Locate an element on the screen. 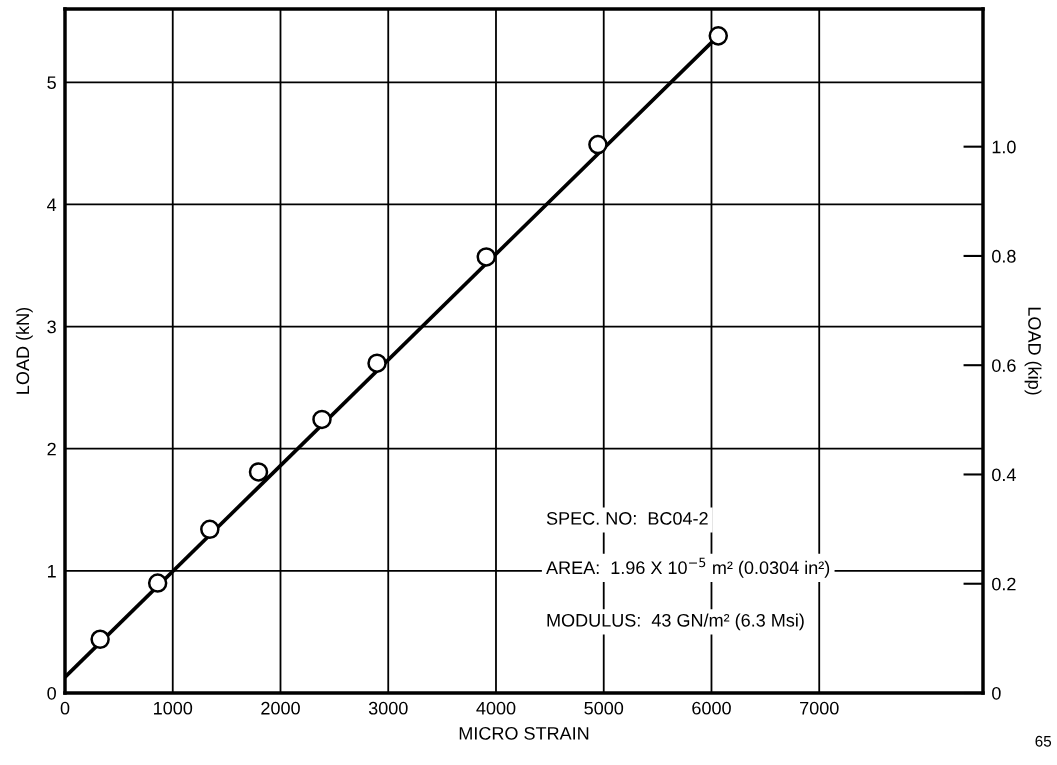 The height and width of the screenshot is (765, 1057). y2-tick-label: 1.0 is located at coordinates (1004, 147).